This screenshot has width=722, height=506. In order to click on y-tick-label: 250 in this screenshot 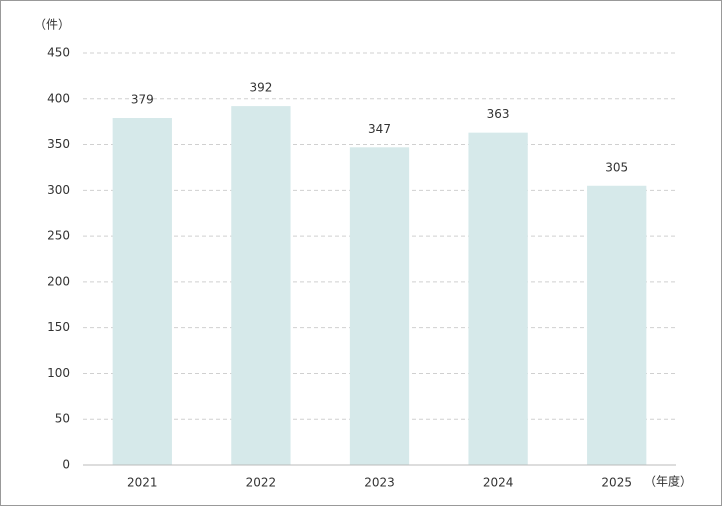, I will do `click(58, 236)`.